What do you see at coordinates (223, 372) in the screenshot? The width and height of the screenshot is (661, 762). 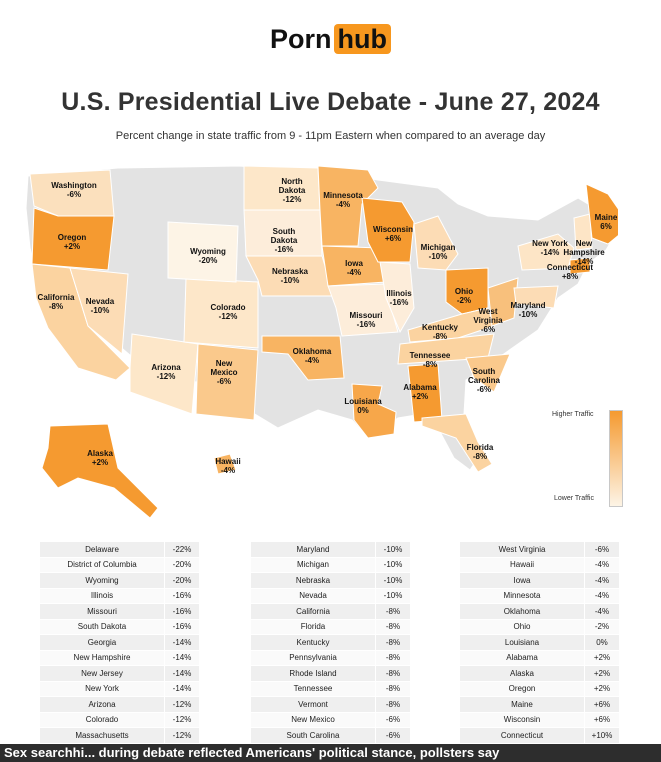 I see `map-label-new-mexico: New Mexico -6%` at bounding box center [223, 372].